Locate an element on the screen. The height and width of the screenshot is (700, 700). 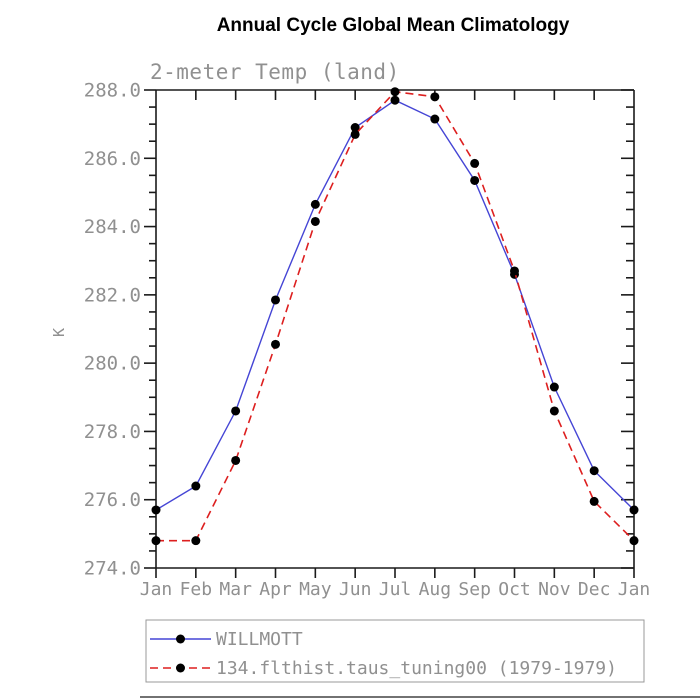
y-axis-label: K is located at coordinates (59, 332).